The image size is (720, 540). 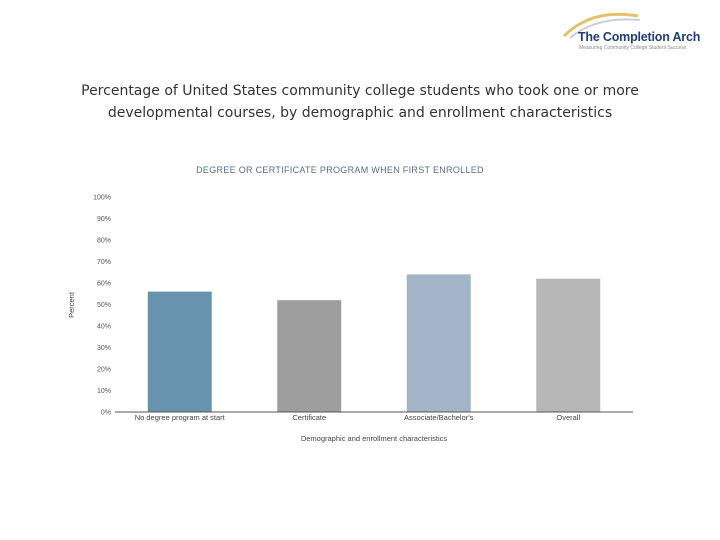 What do you see at coordinates (104, 262) in the screenshot?
I see `y-tick-label: 70%` at bounding box center [104, 262].